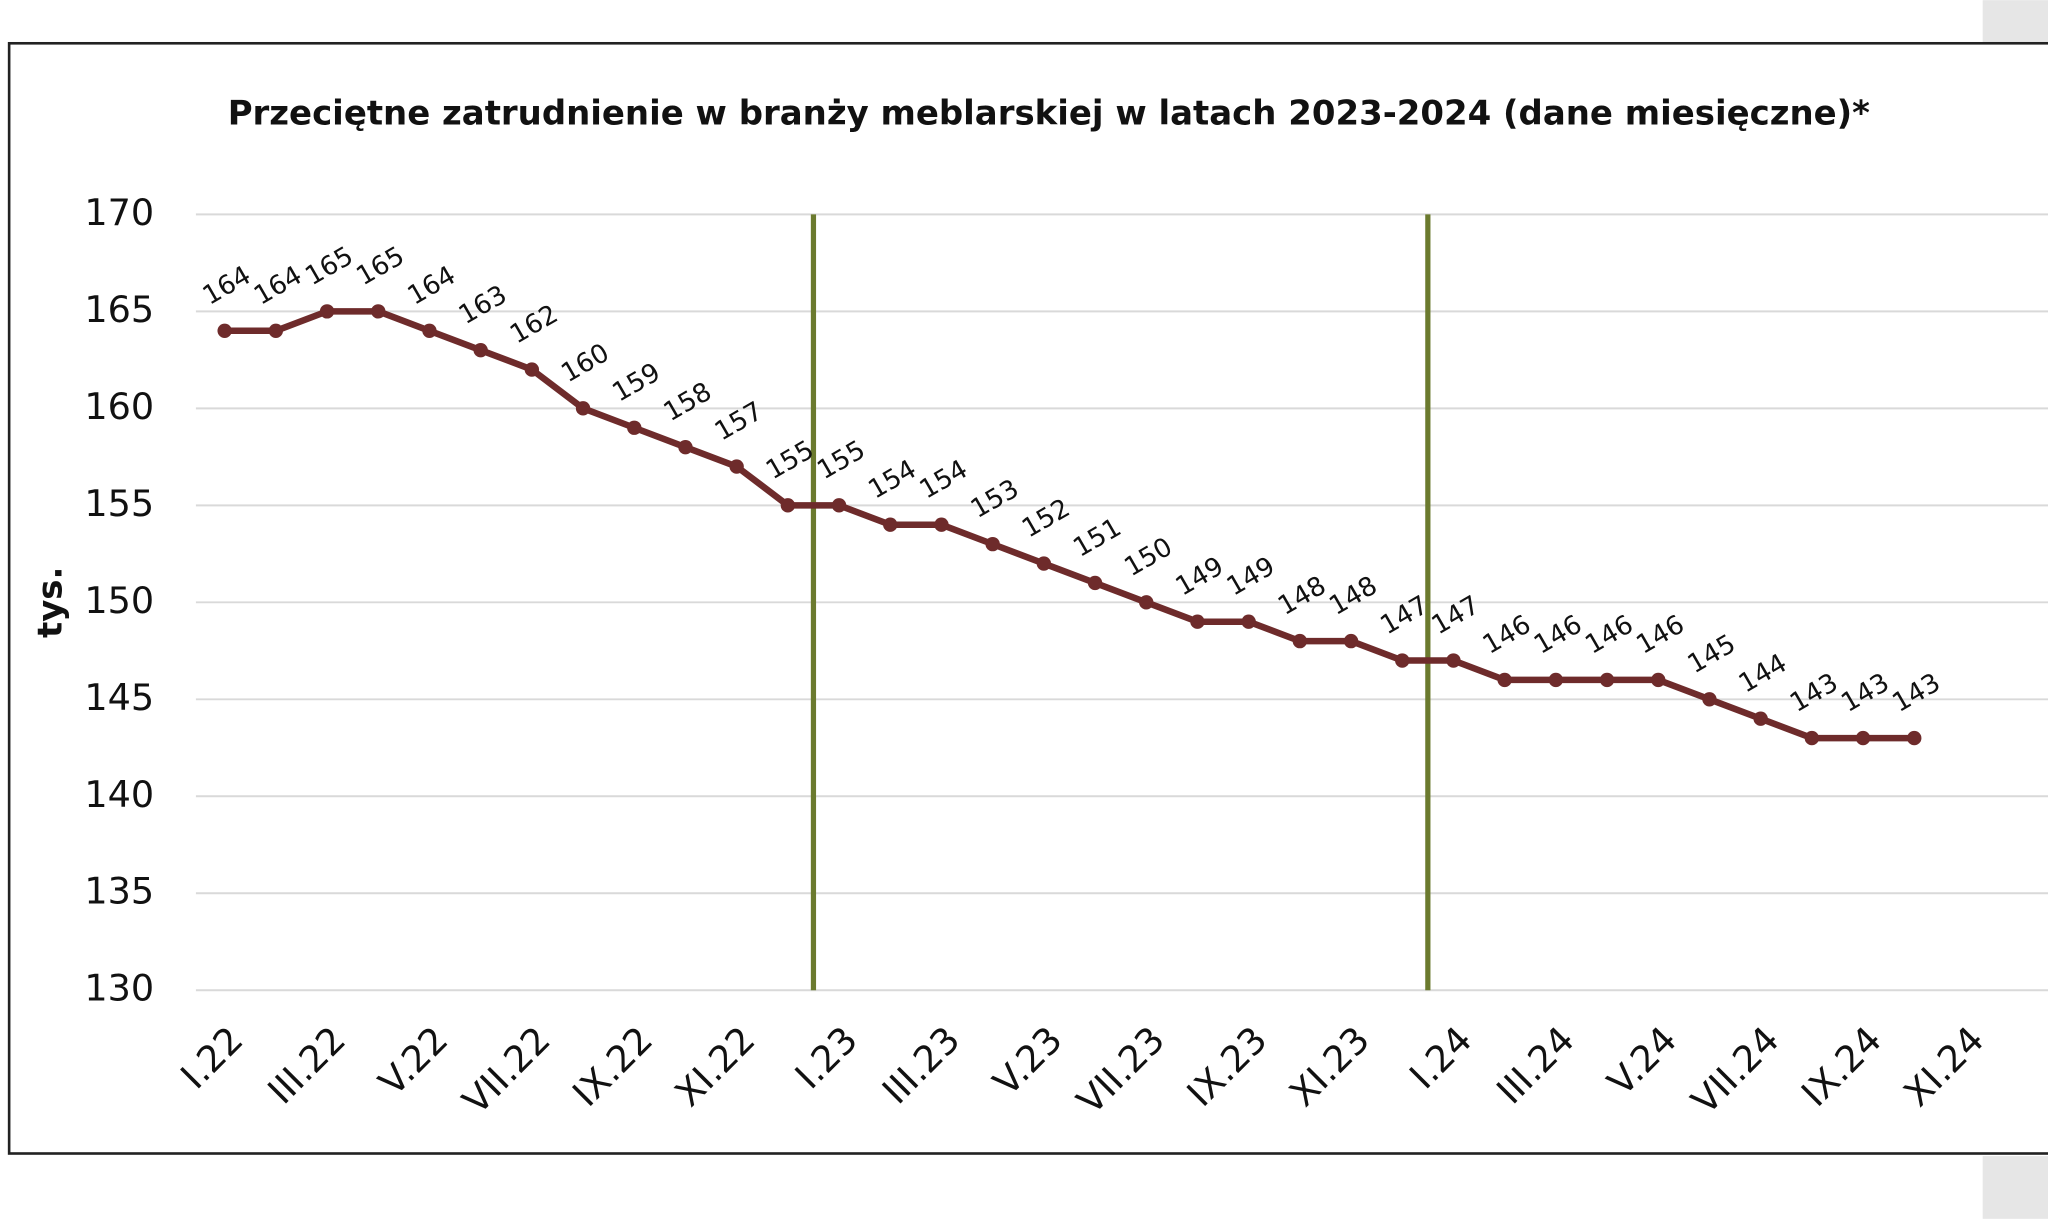 Image resolution: width=2048 pixels, height=1219 pixels. I want to click on y-tick-label: 160, so click(119, 406).